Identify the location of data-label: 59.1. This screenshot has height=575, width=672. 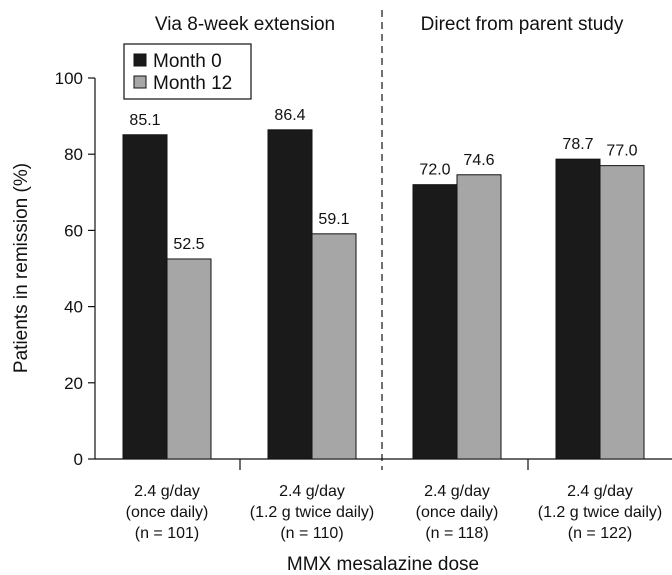
(333, 219).